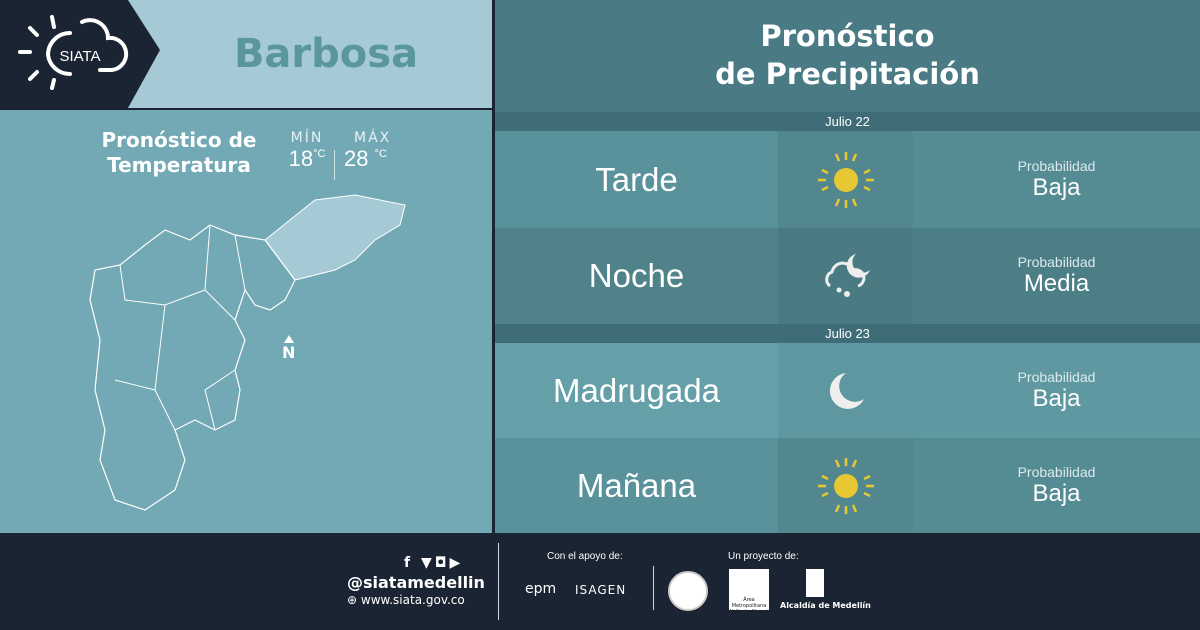 This screenshot has width=1200, height=630. I want to click on date-label: Julio 23, so click(847, 333).